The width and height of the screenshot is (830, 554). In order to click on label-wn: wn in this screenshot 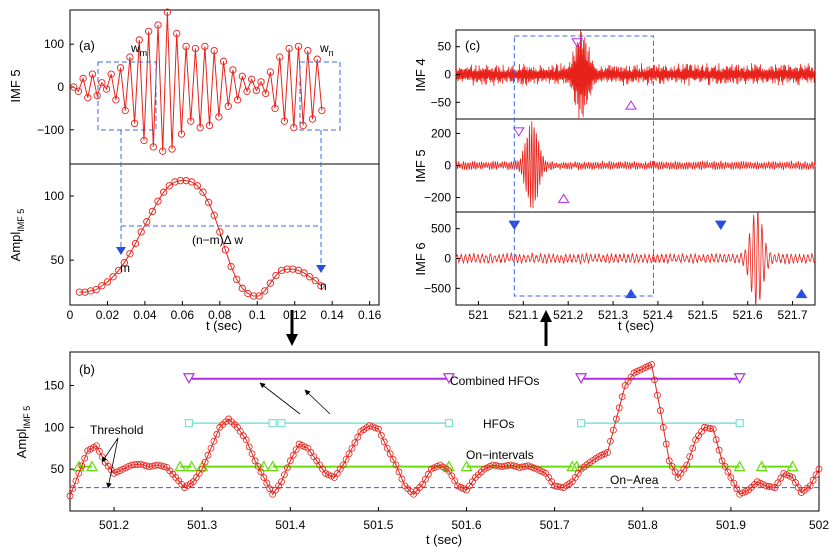, I will do `click(326, 49)`.